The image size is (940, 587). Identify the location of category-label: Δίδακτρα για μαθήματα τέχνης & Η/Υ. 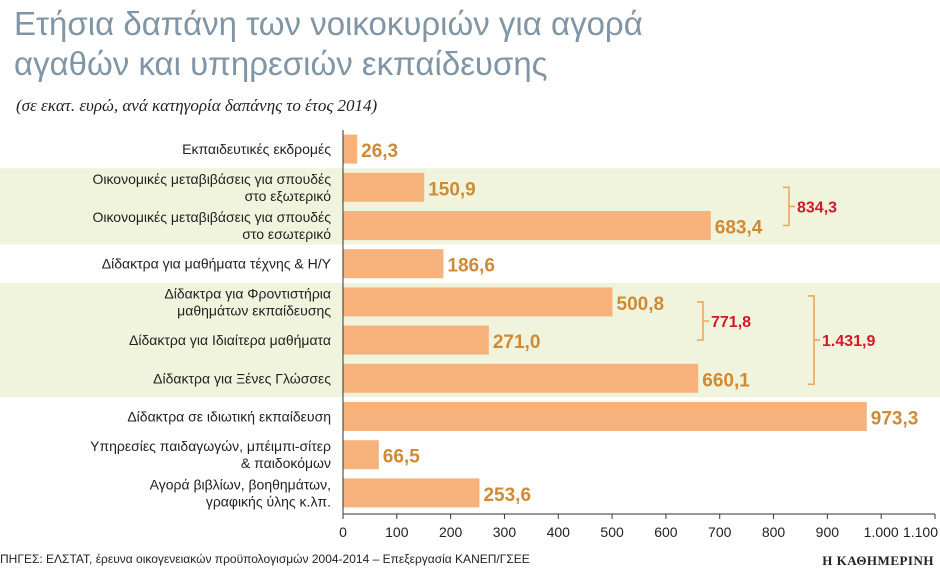
(217, 264).